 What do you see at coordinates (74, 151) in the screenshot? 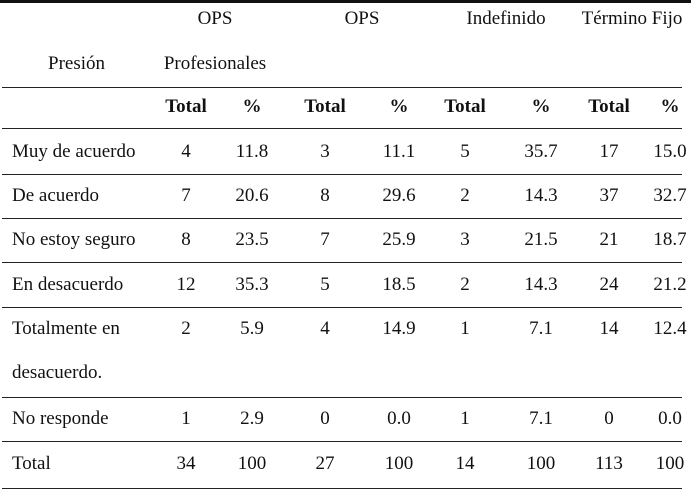
I see `row-label: Muy de acuerdo` at bounding box center [74, 151].